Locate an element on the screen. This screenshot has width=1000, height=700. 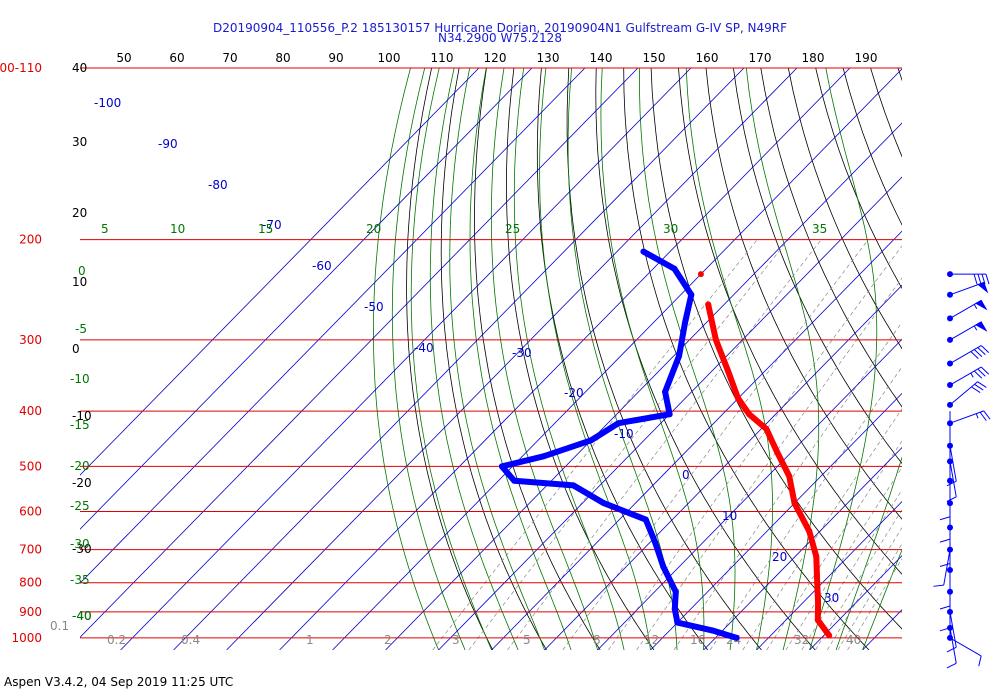
theta-label: 50 is located at coordinates (123, 58).